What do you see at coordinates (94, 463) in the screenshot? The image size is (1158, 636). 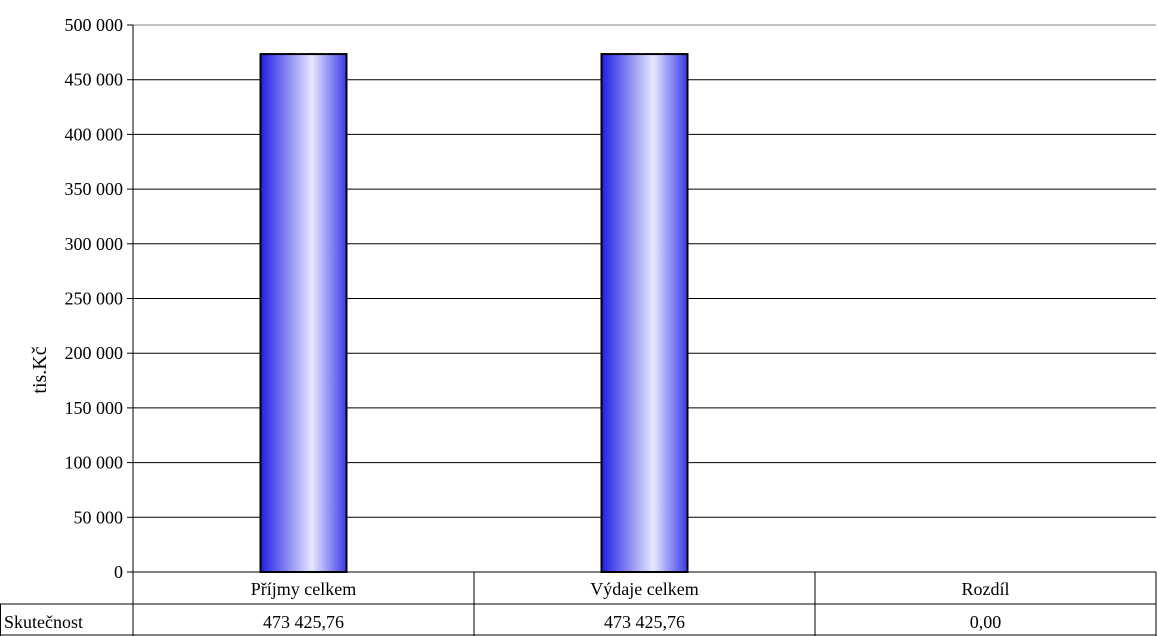 I see `y-tick-label: 100 000` at bounding box center [94, 463].